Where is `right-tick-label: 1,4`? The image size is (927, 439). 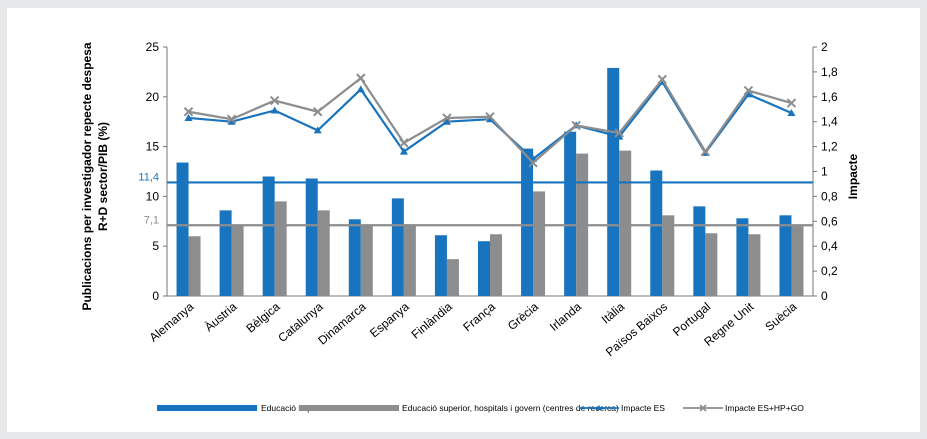 right-tick-label: 1,4 is located at coordinates (829, 122).